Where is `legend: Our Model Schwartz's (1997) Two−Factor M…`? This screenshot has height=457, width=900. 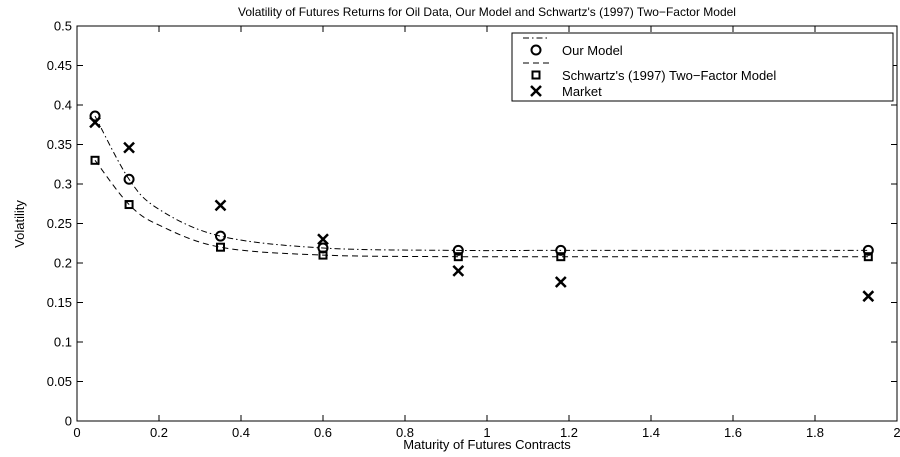
legend: Our Model Schwartz's (1997) Two−Factor M… is located at coordinates (702, 67).